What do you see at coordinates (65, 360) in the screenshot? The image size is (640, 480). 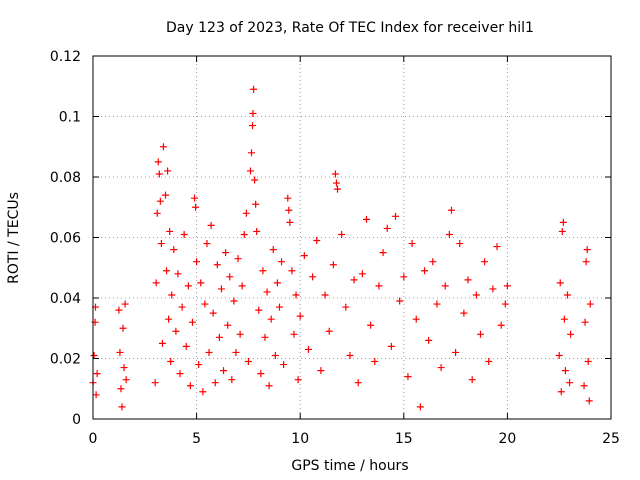 I see `y-tick-label: 0.02` at bounding box center [65, 360].